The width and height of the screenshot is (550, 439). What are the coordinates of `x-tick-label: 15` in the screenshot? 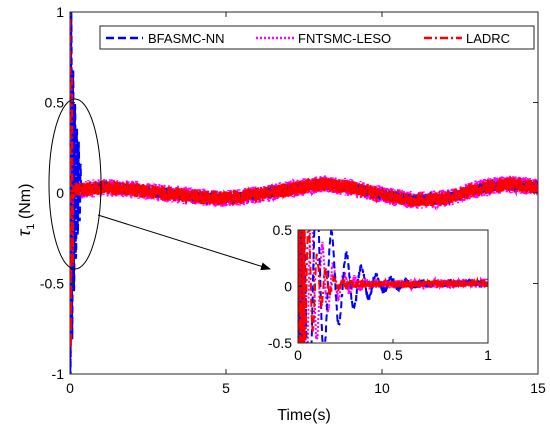 It's located at (538, 388).